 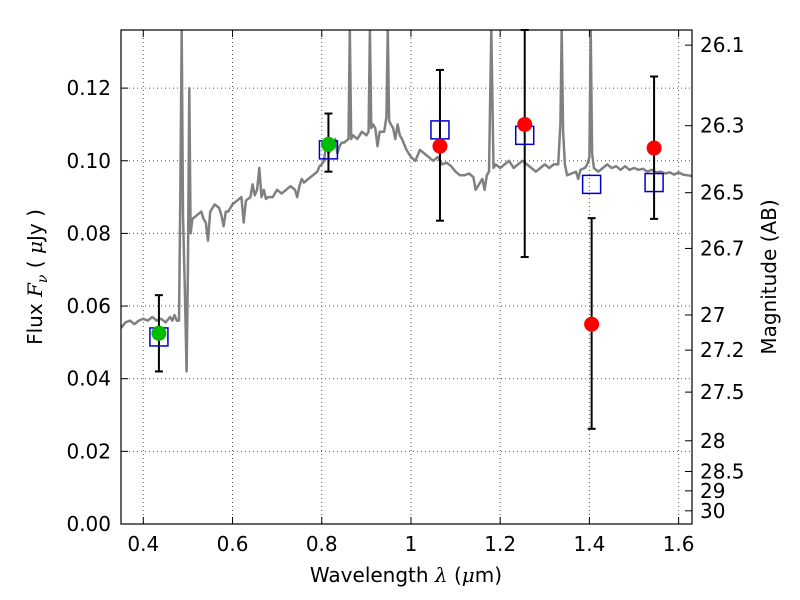 I want to click on x-tick-label: 1.4, so click(x=589, y=544).